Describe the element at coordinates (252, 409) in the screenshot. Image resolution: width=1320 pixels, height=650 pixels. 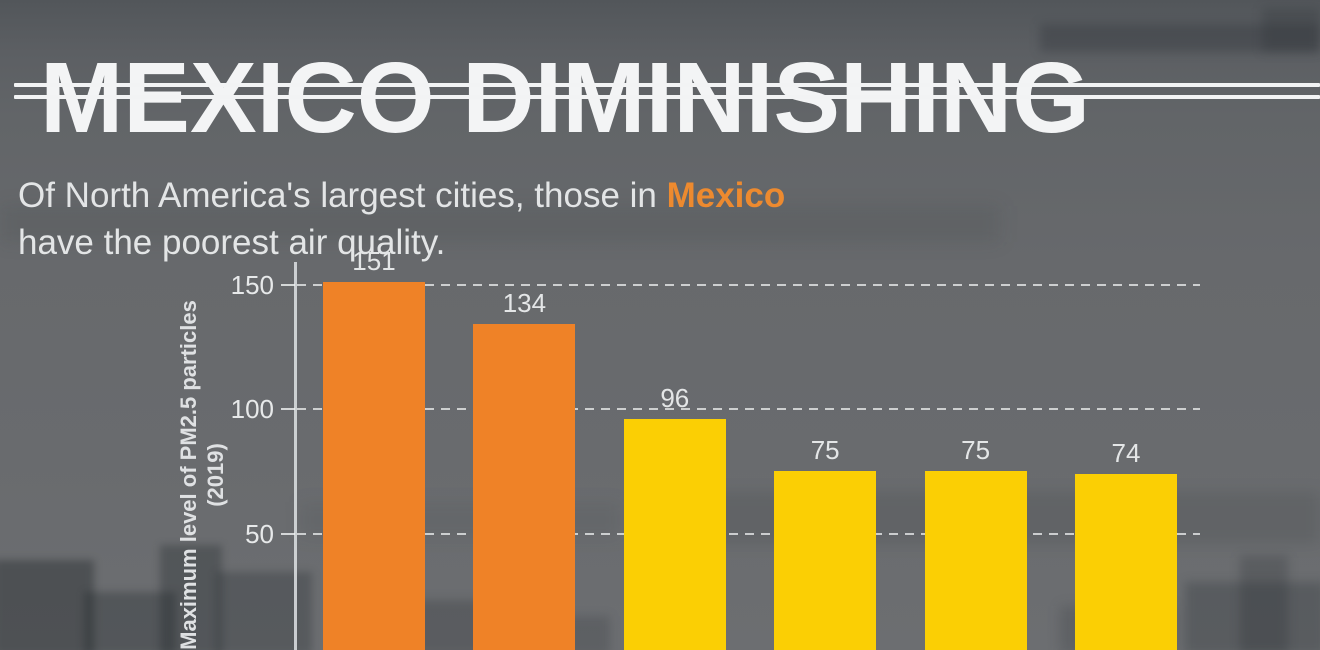
I see `y-axis-tick-label-100: 100` at that location.